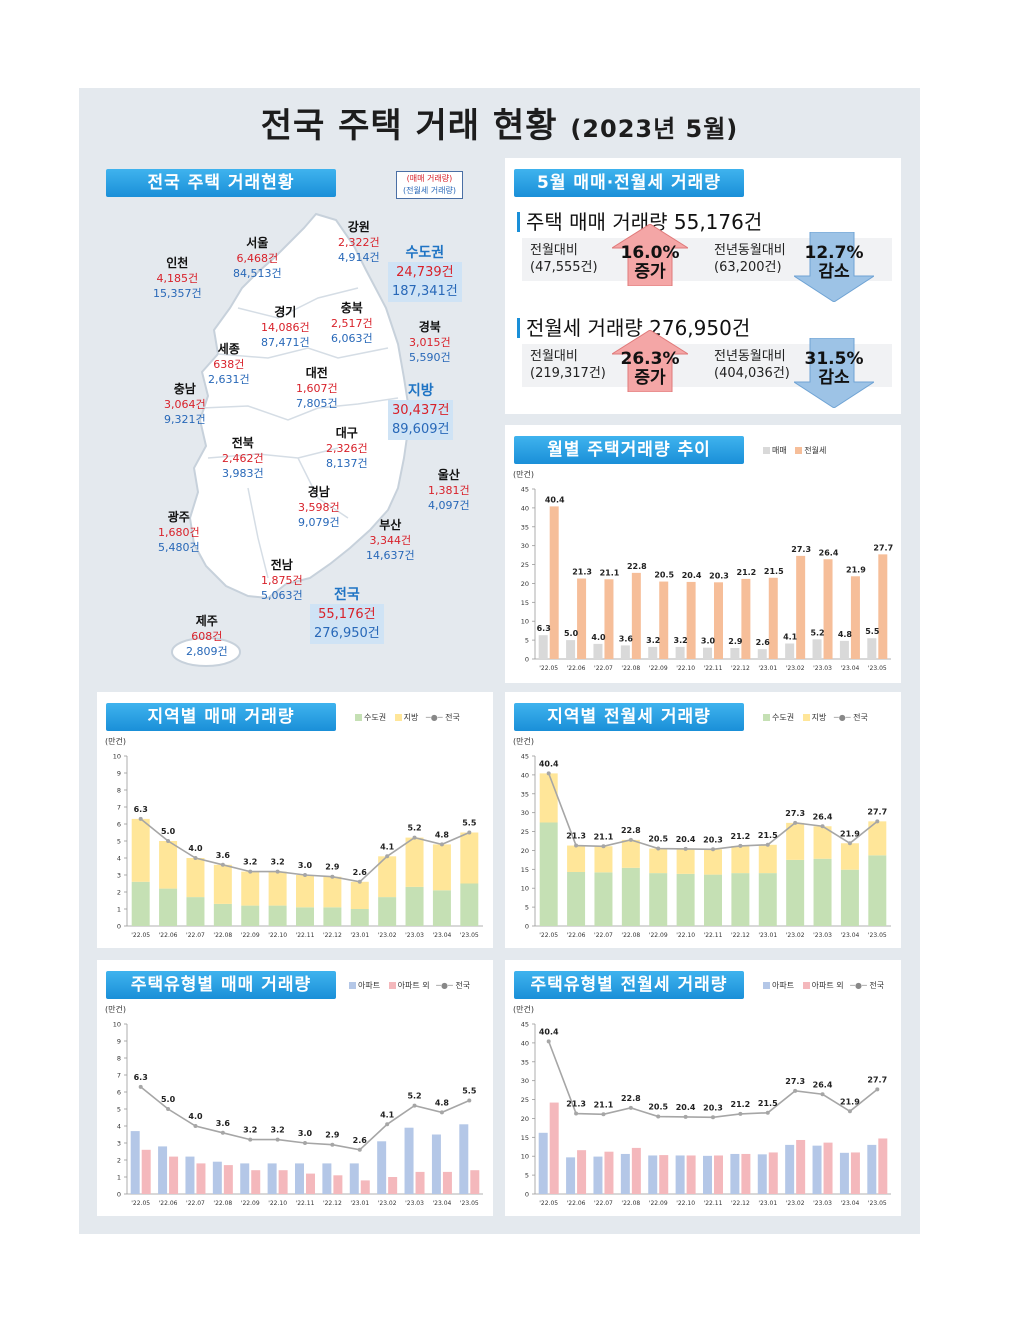  What do you see at coordinates (637, 566) in the screenshot?
I see `data-label-전월세: 22.8` at bounding box center [637, 566].